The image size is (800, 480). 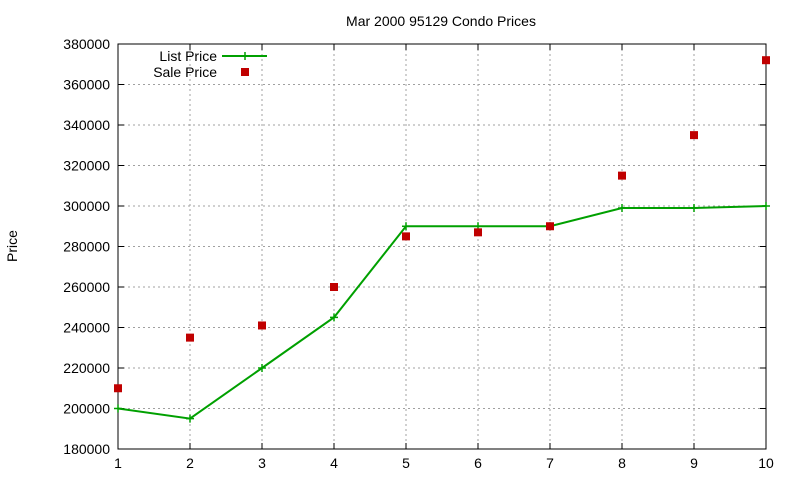 What do you see at coordinates (86, 328) in the screenshot?
I see `y-tick-label: 240000` at bounding box center [86, 328].